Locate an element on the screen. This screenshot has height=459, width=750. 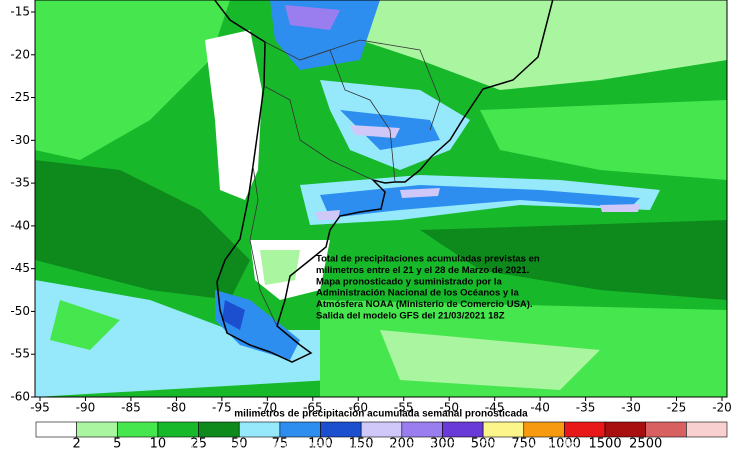
colorbar-label: 150 is located at coordinates (361, 444).